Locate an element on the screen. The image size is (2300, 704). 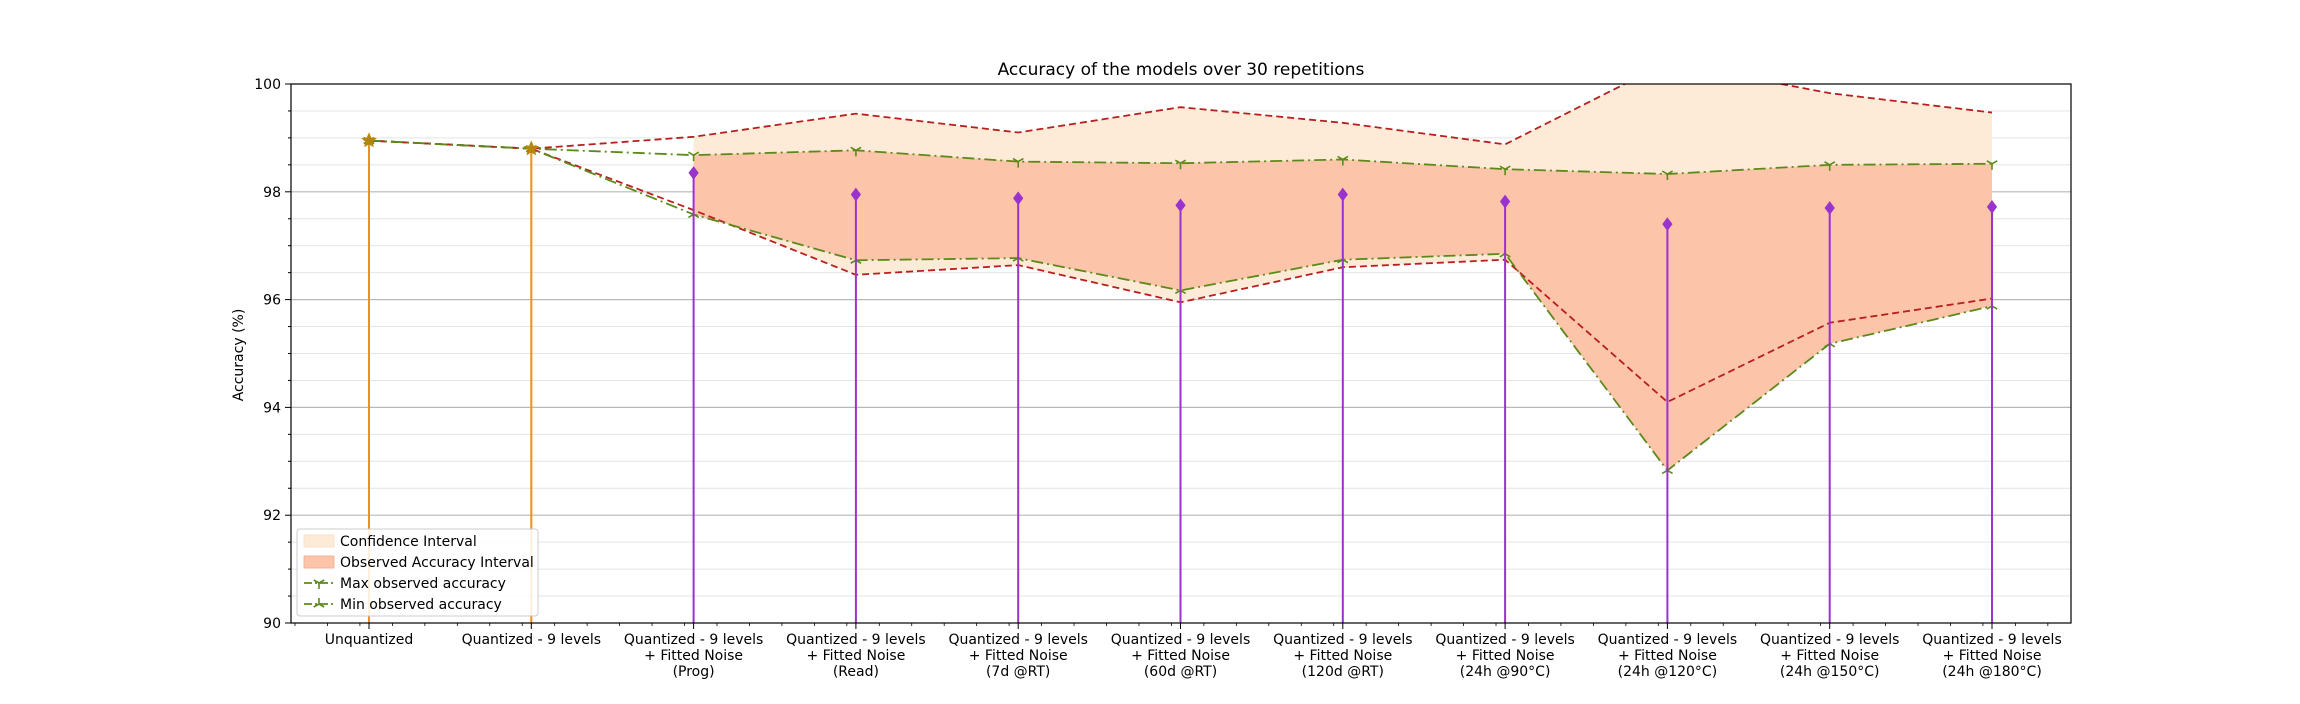
y-tick-label: 92 is located at coordinates (272, 516).